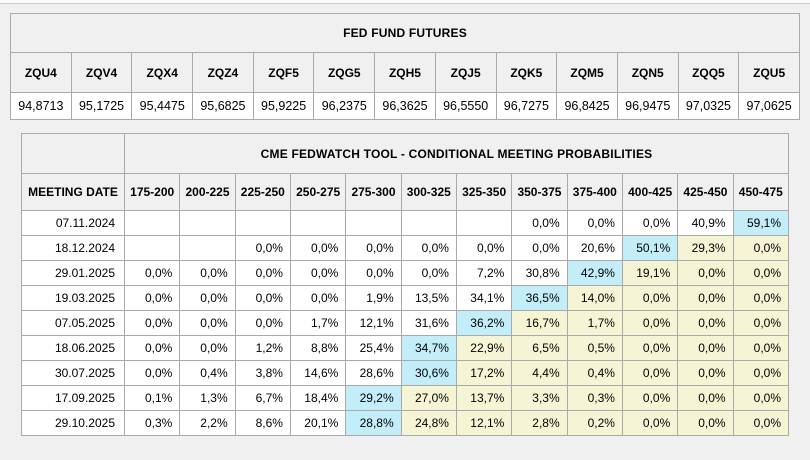  I want to click on probability-cell: 3,3%, so click(539, 398).